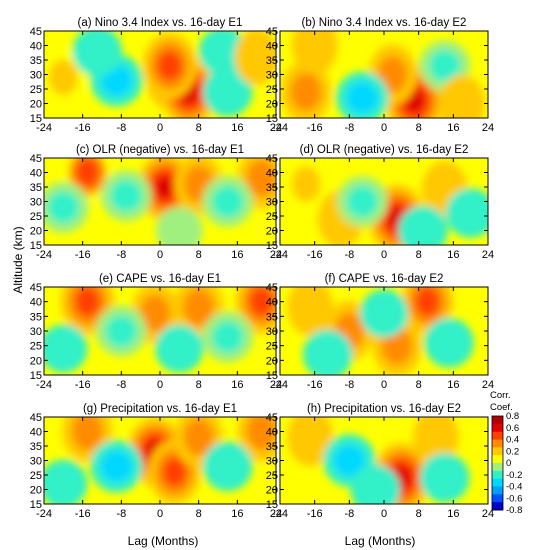  What do you see at coordinates (501, 407) in the screenshot?
I see `colorbar-title-line2: Coef.` at bounding box center [501, 407].